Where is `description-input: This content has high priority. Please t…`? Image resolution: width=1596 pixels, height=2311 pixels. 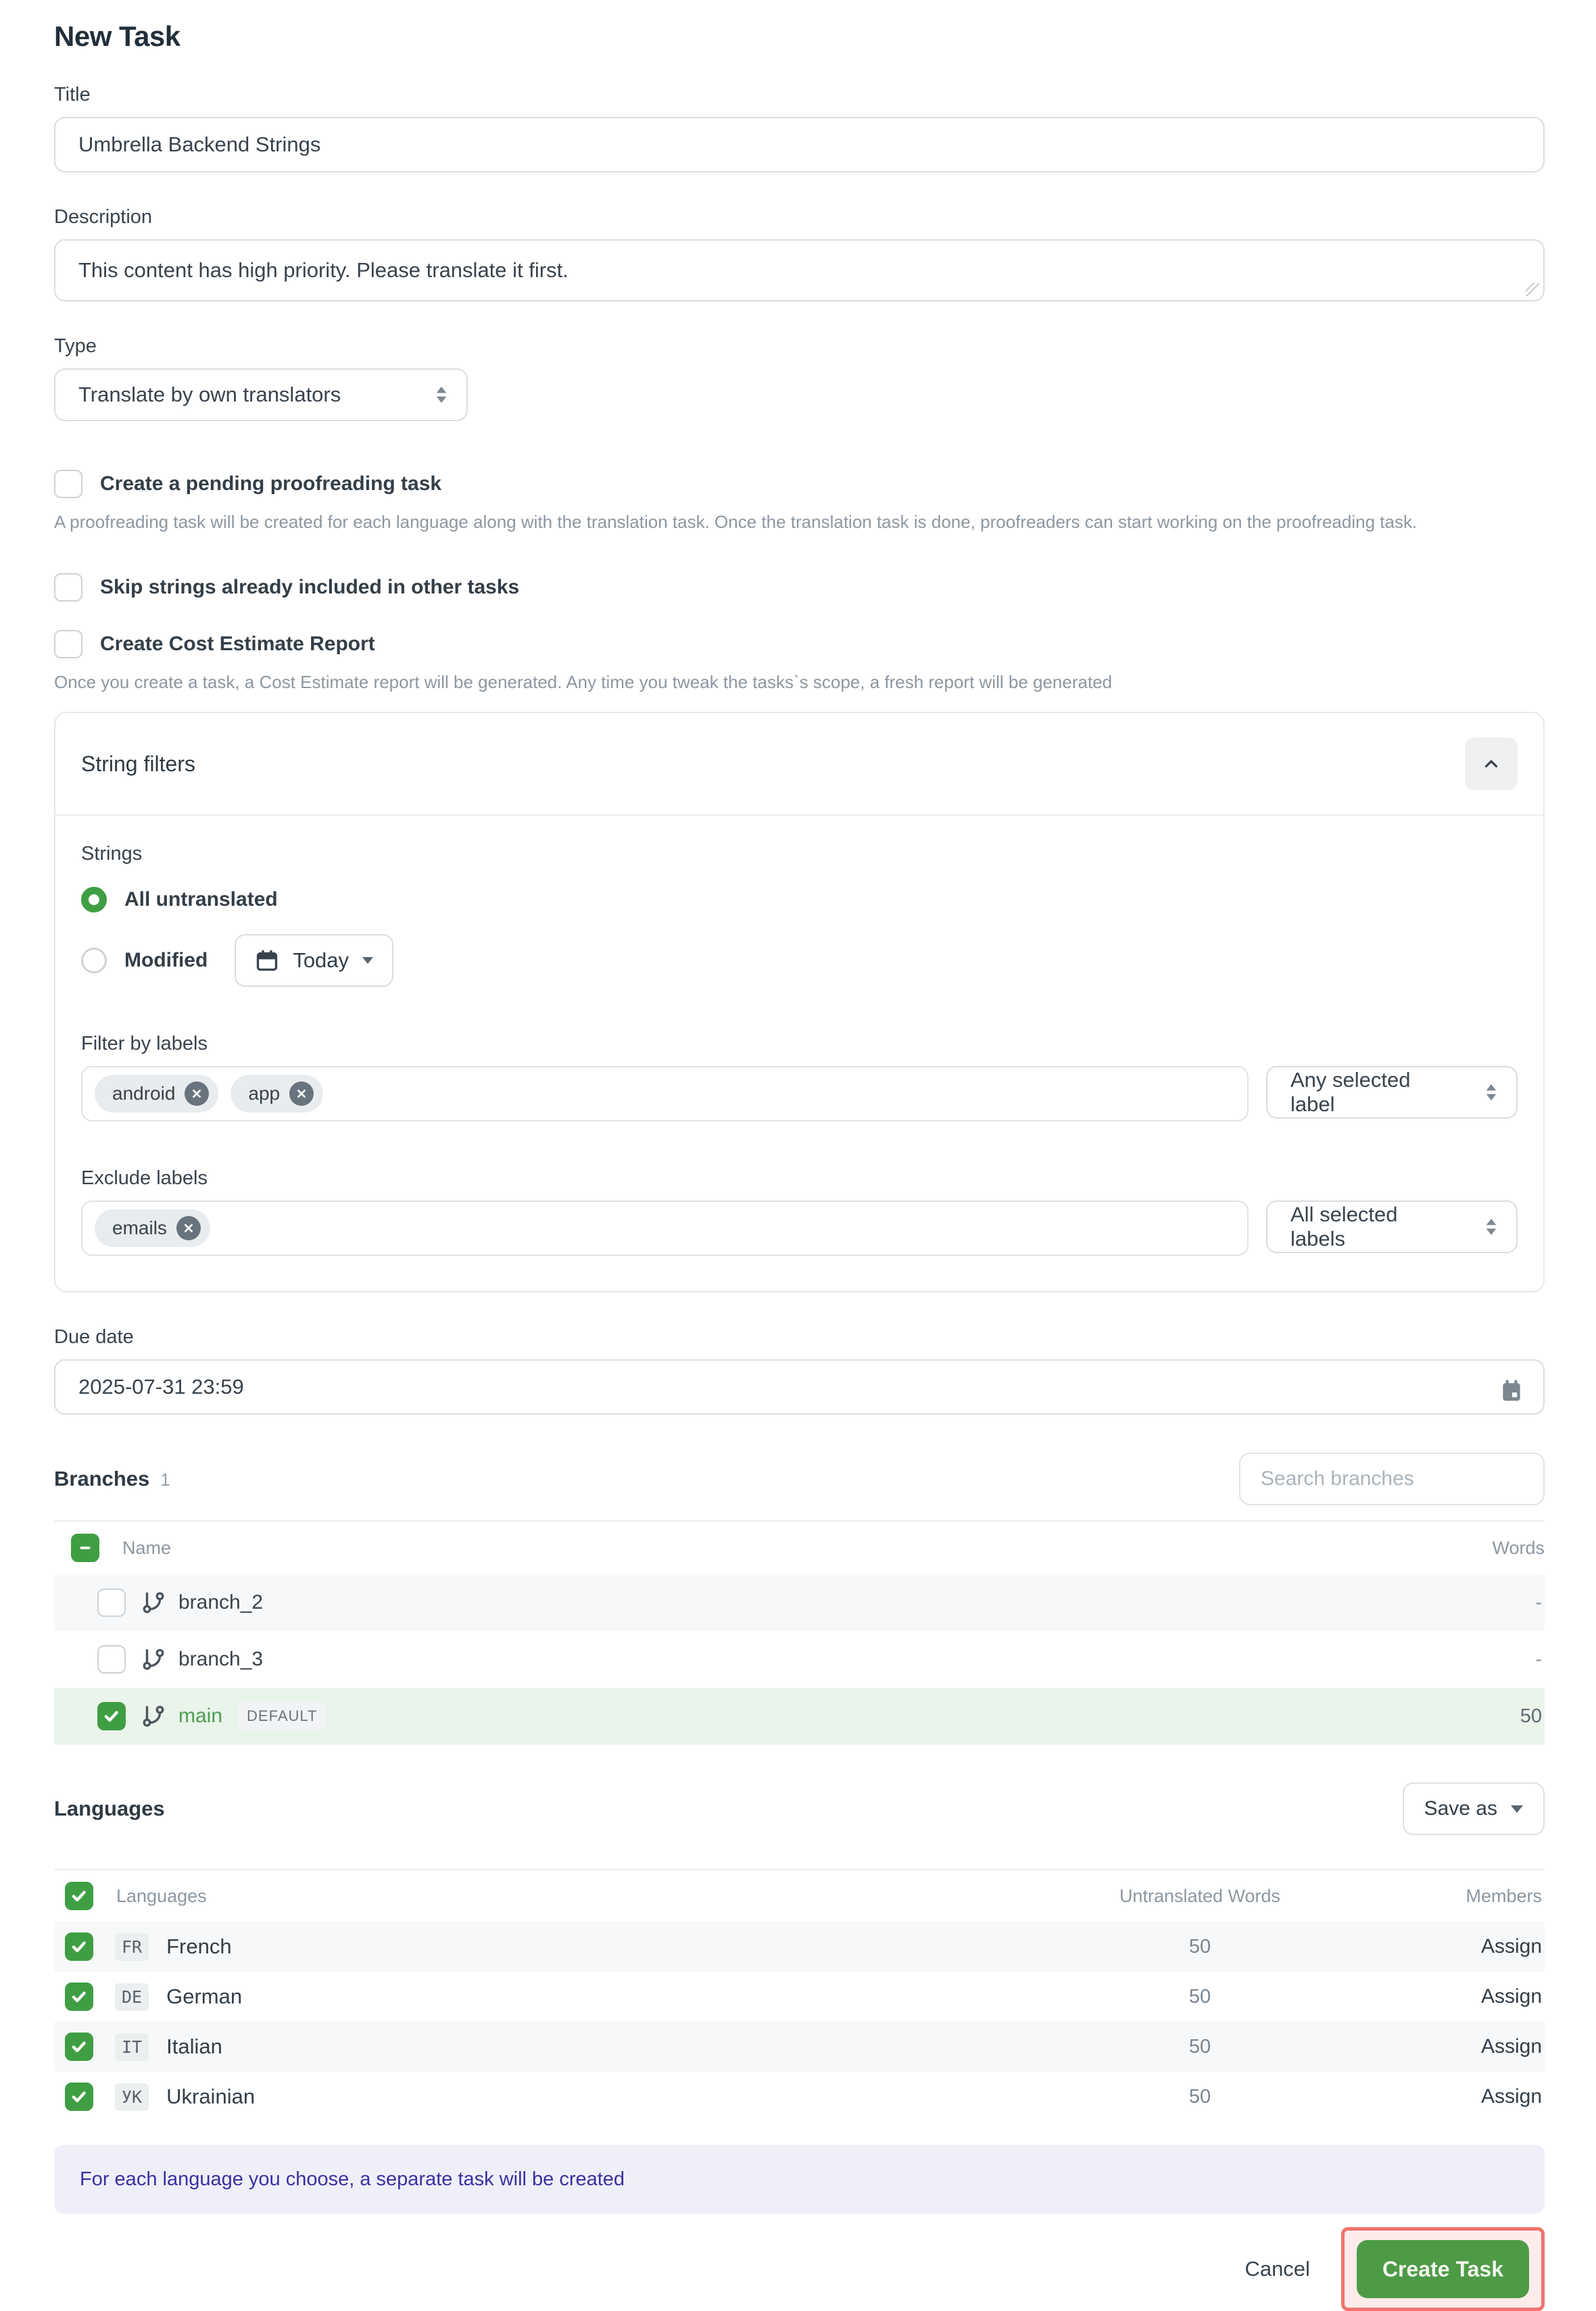
description-input: This content has high priority. Please t… is located at coordinates (799, 270).